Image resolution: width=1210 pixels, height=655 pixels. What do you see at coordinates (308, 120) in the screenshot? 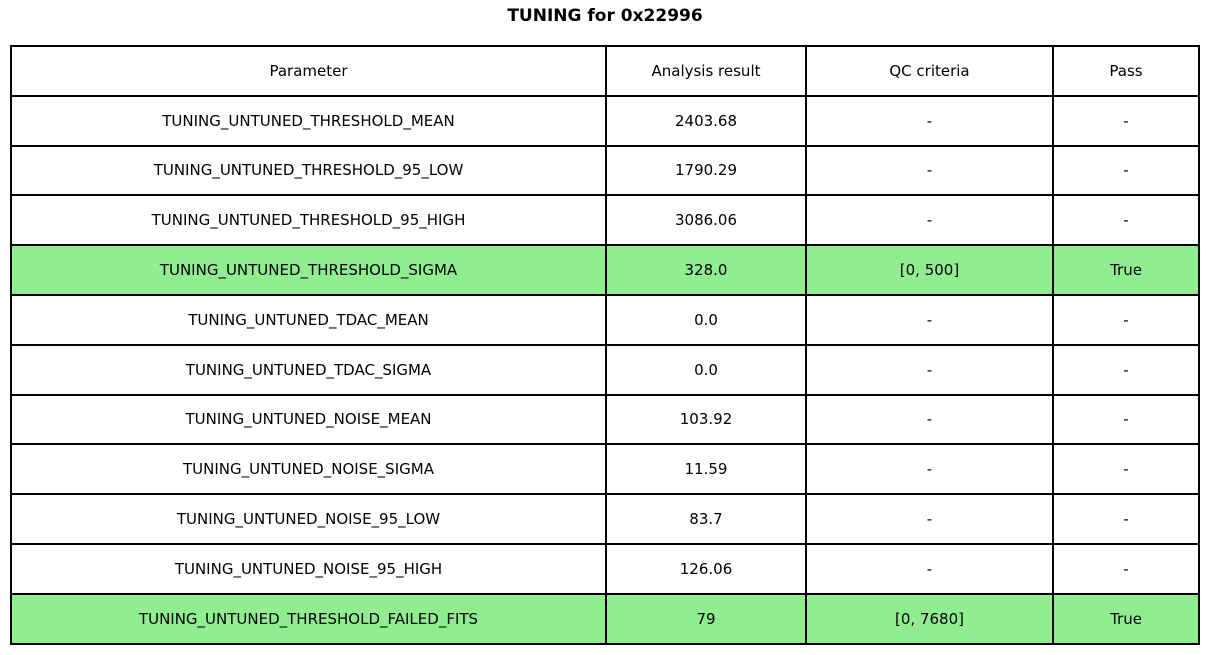
I see `cell-parameter: TUNING_UNTUNED_THRESHOLD_MEAN` at bounding box center [308, 120].